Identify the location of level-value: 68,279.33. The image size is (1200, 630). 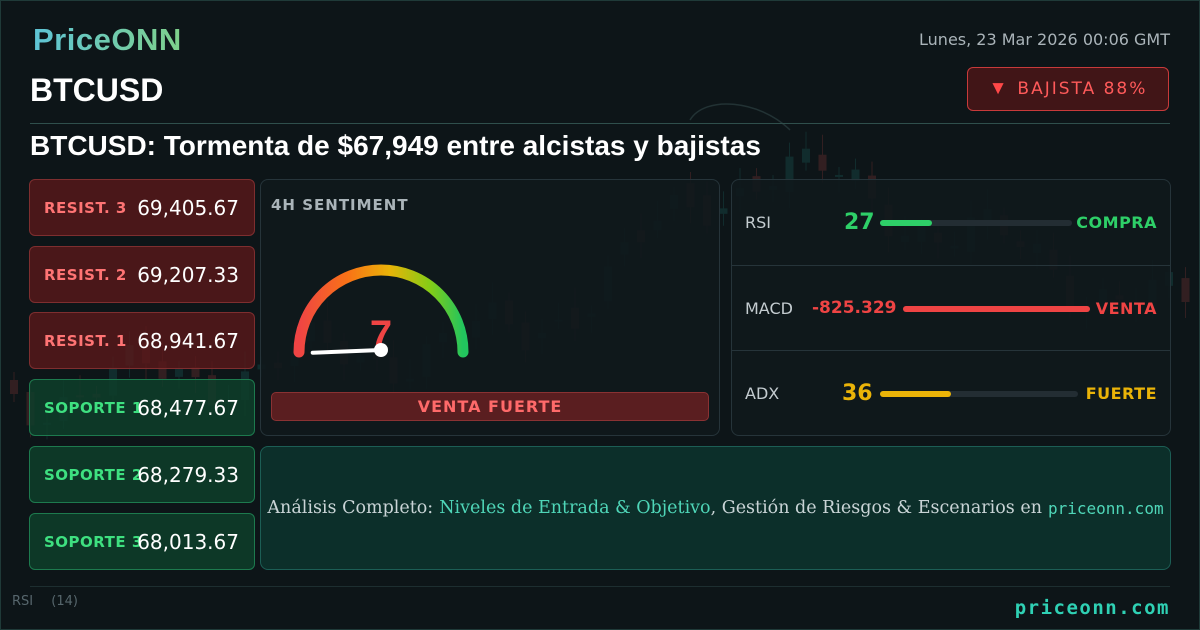
(188, 474).